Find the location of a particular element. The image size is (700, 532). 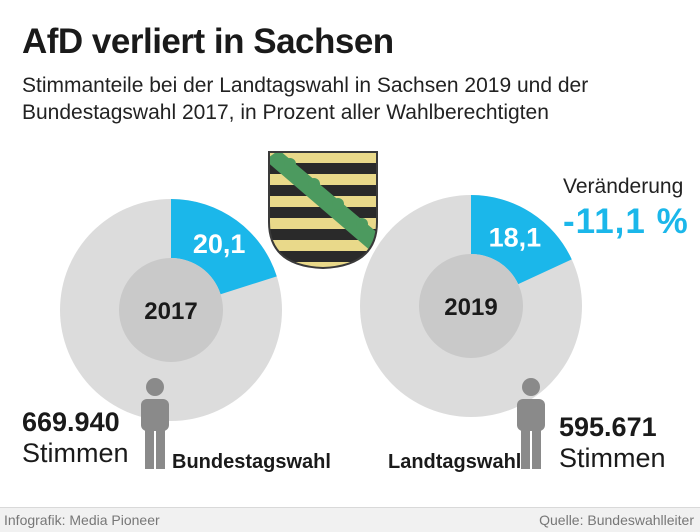

donut-2019: 18,1 2019 is located at coordinates (471, 306).